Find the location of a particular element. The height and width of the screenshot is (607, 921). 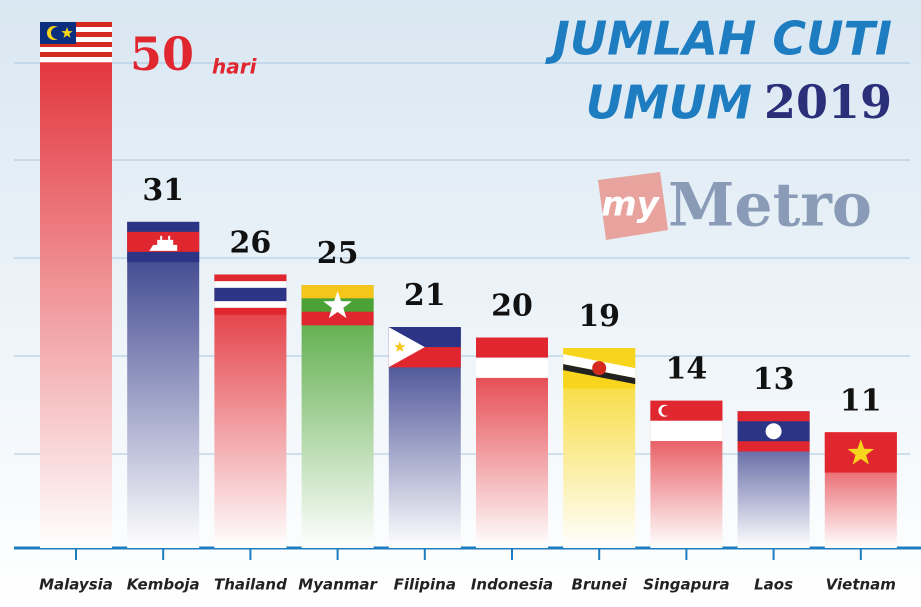

title-line-1: JUMLAH CUTI is located at coordinates (718, 39).